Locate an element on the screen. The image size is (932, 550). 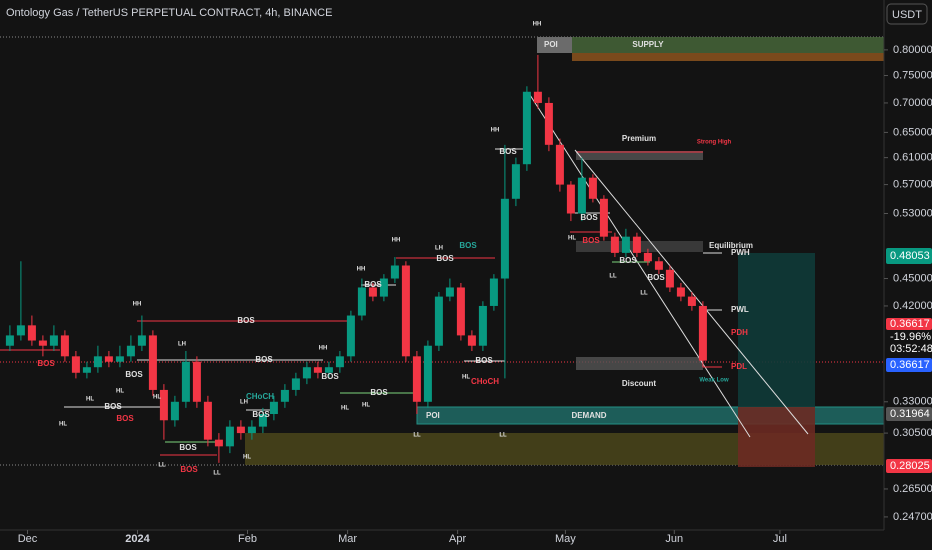
x-tick-label: Feb is located at coordinates (247, 539).